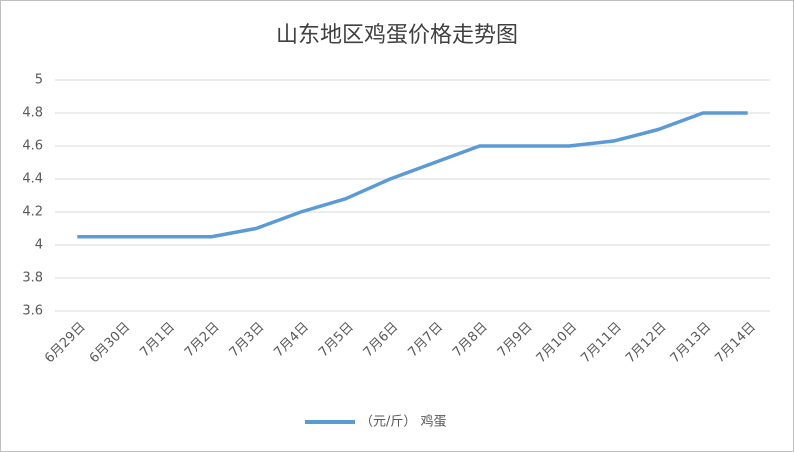 The image size is (794, 452). Describe the element at coordinates (32, 311) in the screenshot. I see `y-tick-label: 3.6` at that location.